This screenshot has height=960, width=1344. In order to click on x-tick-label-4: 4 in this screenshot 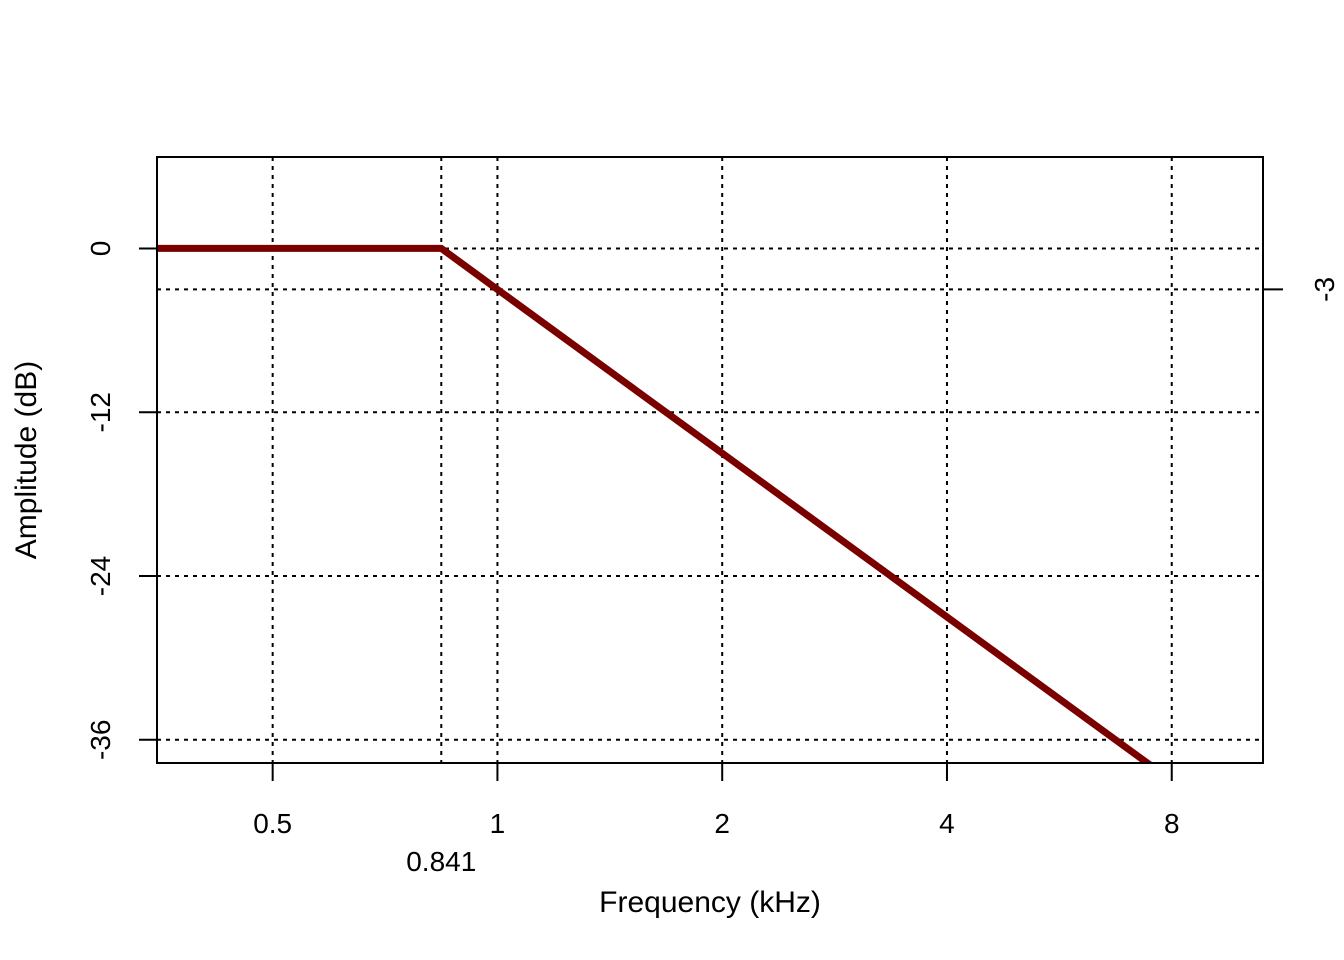, I will do `click(947, 823)`.